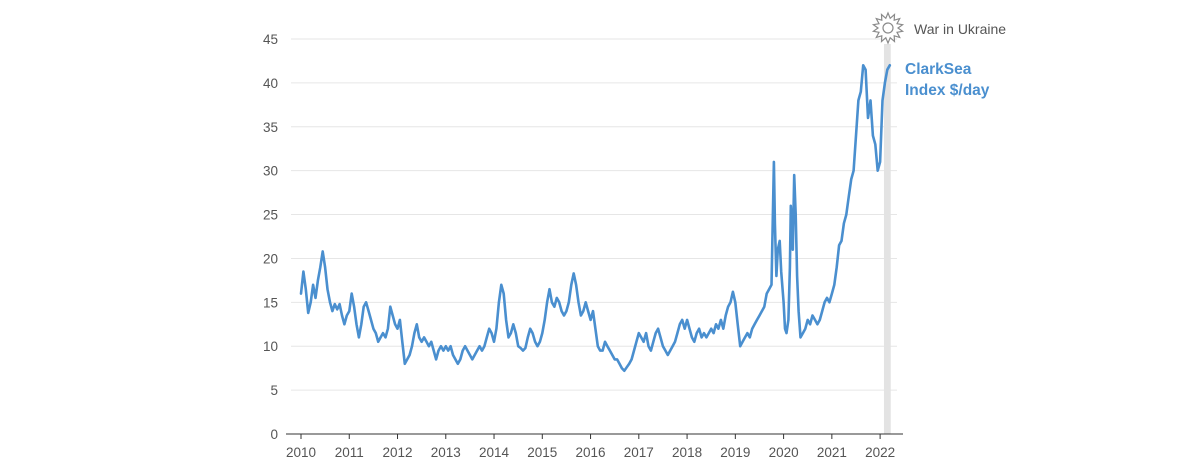 This screenshot has height=473, width=1194. What do you see at coordinates (938, 55) in the screenshot?
I see `label-layer: ClarkSea Index $/day War in Ukraine` at bounding box center [938, 55].